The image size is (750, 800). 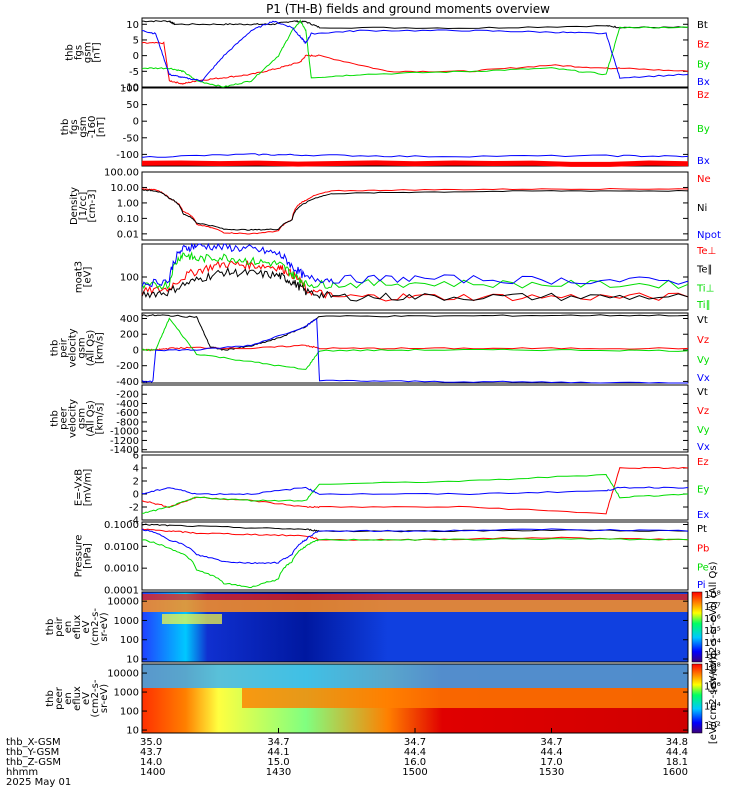 What do you see at coordinates (465, 698) in the screenshot?
I see `elec-spec-mid` at bounding box center [465, 698].